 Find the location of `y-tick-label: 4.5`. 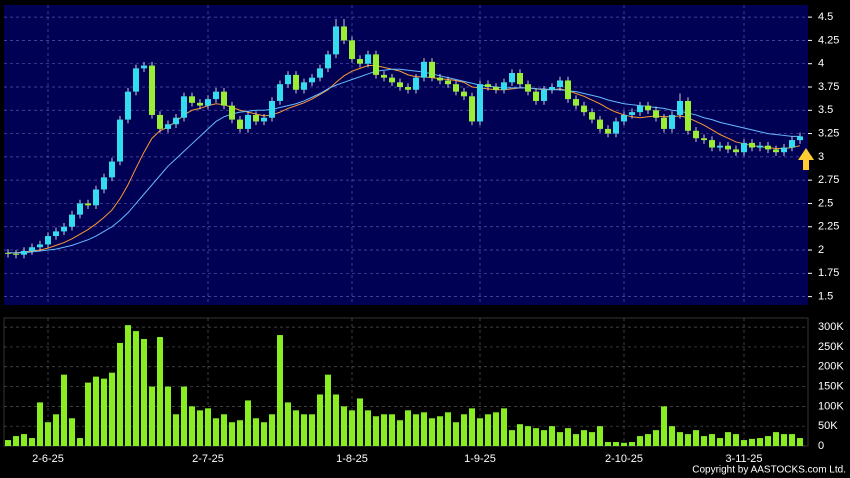

y-tick-label: 4.5 is located at coordinates (825, 17).